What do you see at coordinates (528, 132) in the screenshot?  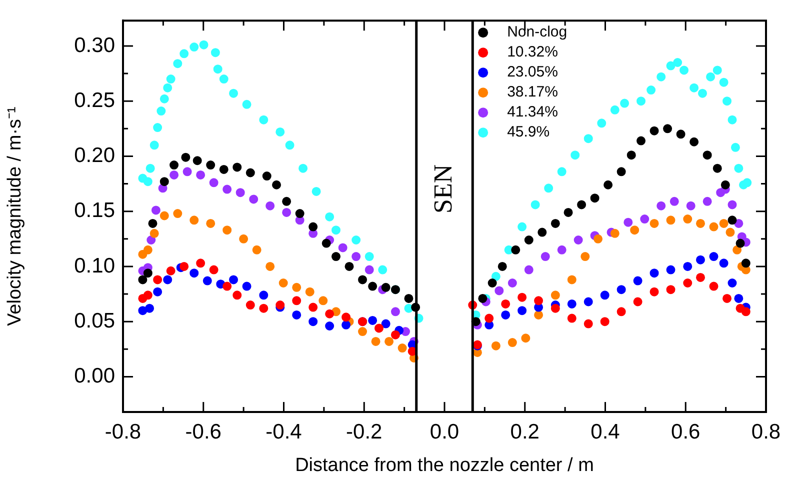 I see `legend-label: 45.9%` at bounding box center [528, 132].